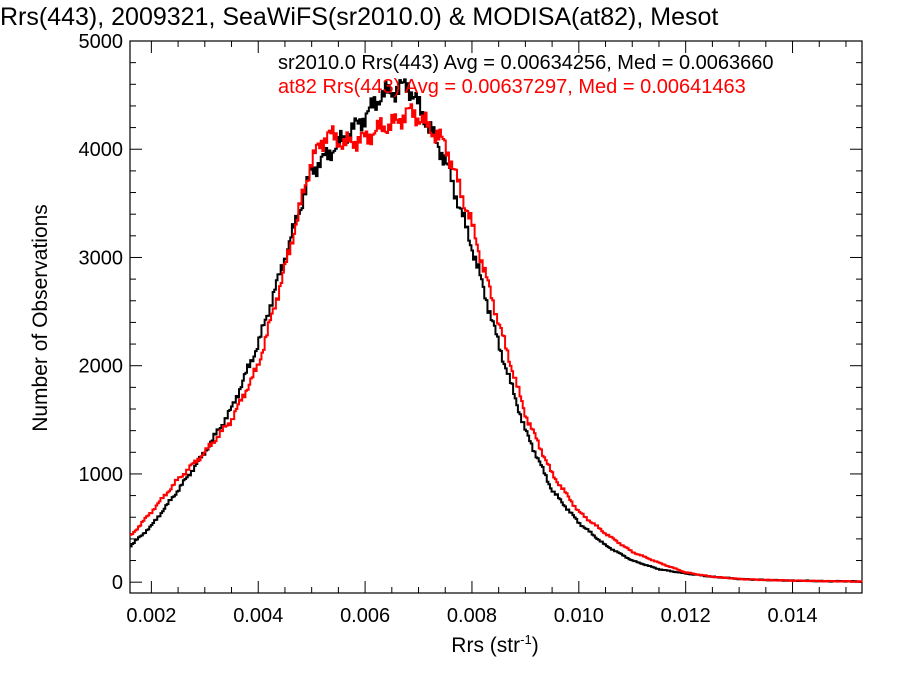  Describe the element at coordinates (535, 645) in the screenshot. I see `x-axis-label-close: )` at that location.